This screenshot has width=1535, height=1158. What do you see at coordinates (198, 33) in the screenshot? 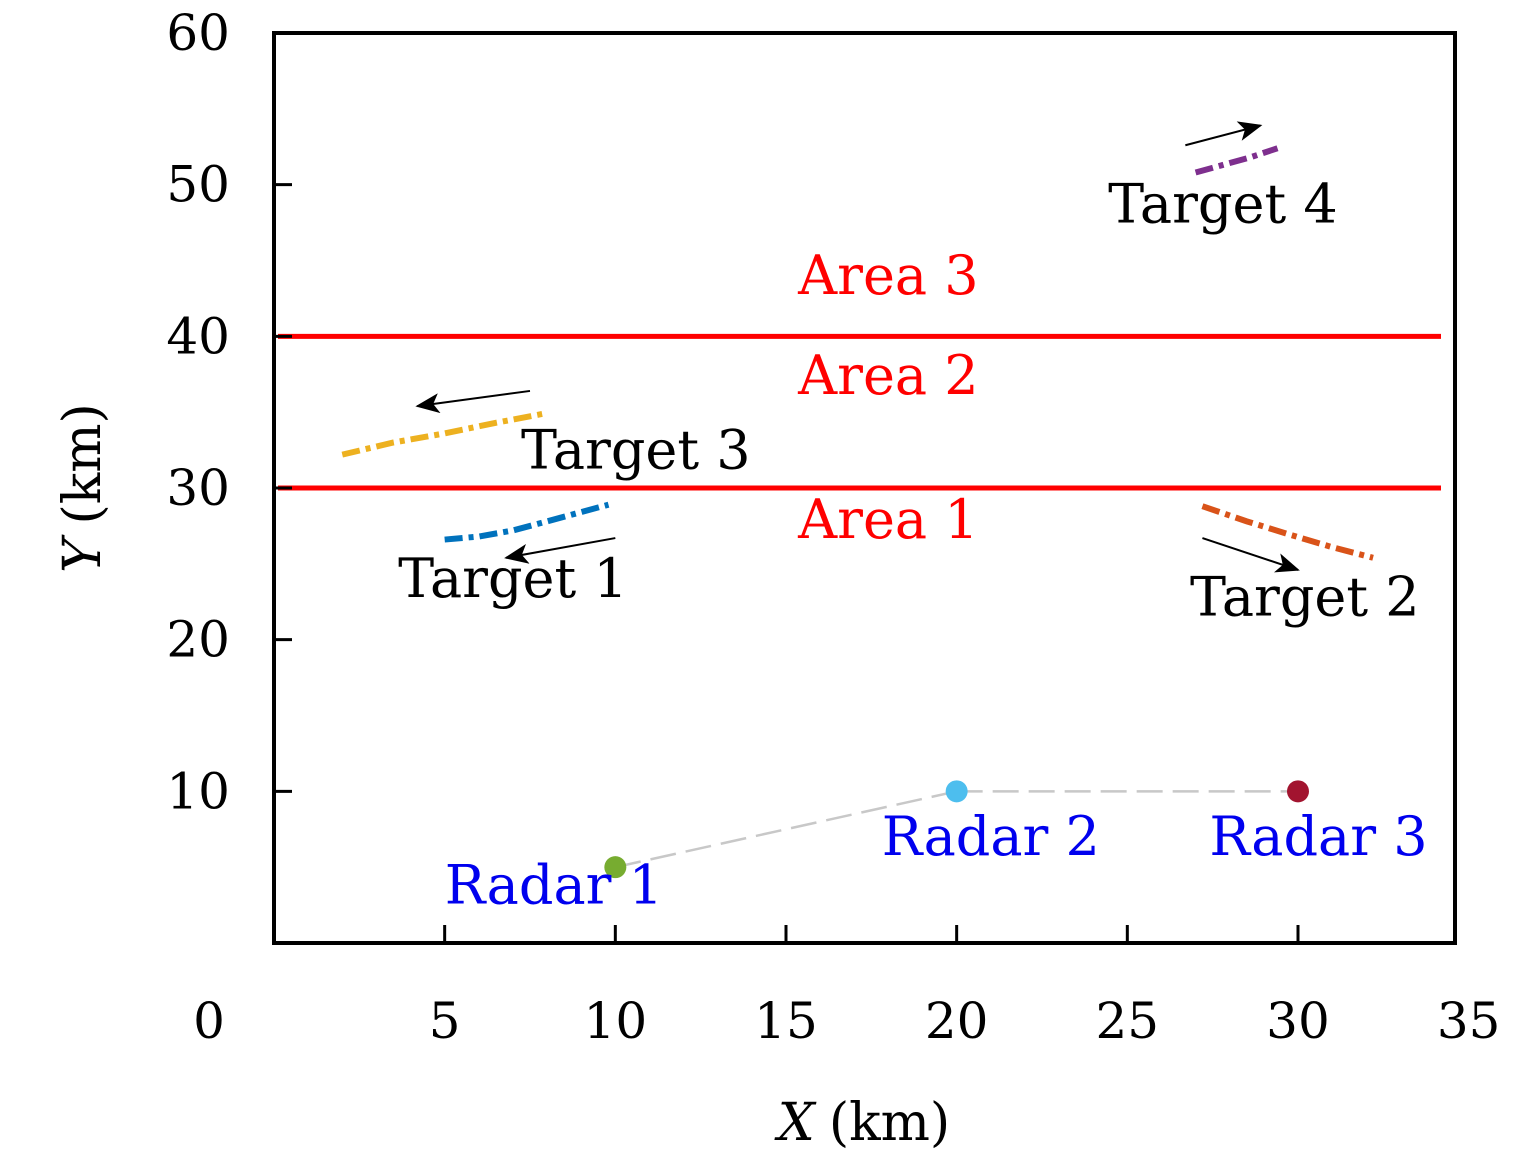
I see `y-tick-label-60: 60` at bounding box center [198, 33].